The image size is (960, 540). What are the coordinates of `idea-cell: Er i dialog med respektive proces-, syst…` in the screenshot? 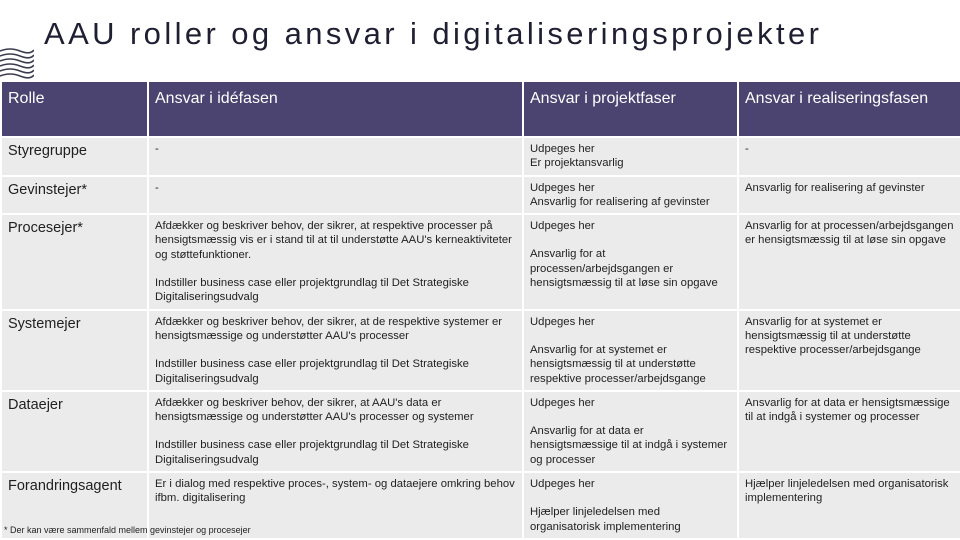 It's located at (335, 505).